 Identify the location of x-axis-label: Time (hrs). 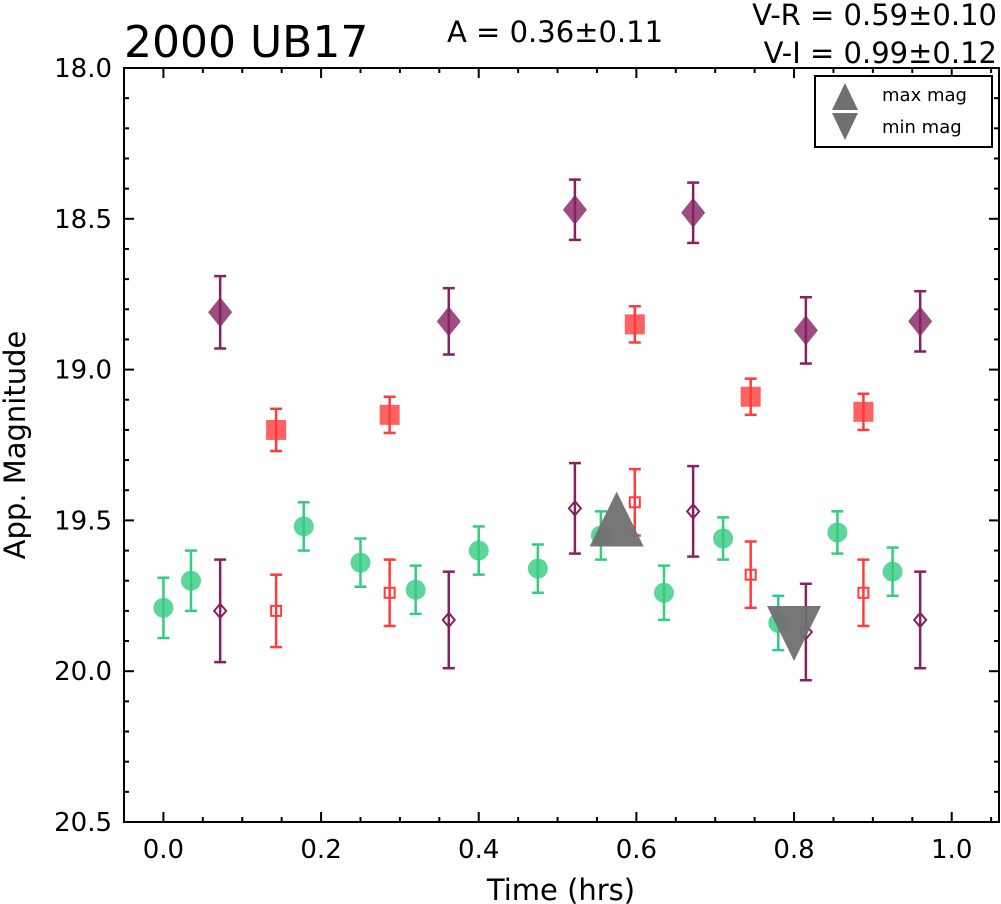
(560, 888).